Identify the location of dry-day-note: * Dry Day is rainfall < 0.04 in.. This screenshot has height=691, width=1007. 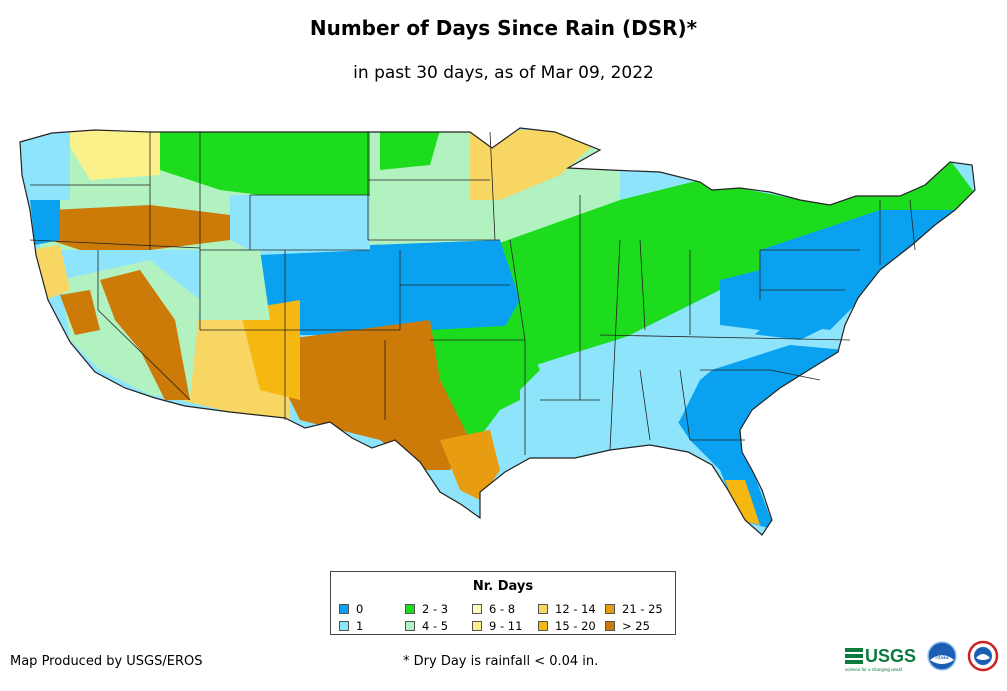
(501, 661).